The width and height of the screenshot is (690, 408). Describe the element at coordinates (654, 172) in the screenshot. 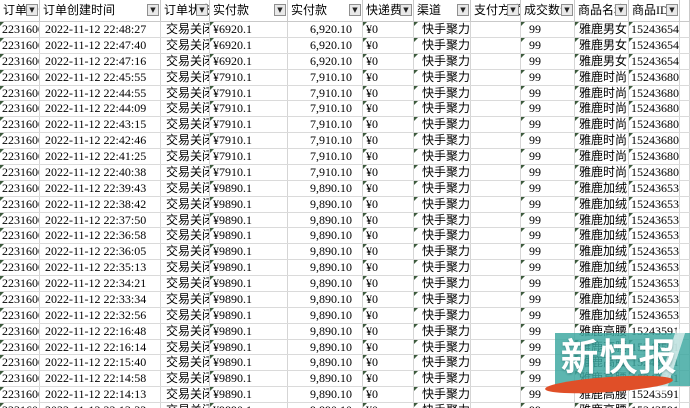

I see `cell-product_id: 152436809` at that location.